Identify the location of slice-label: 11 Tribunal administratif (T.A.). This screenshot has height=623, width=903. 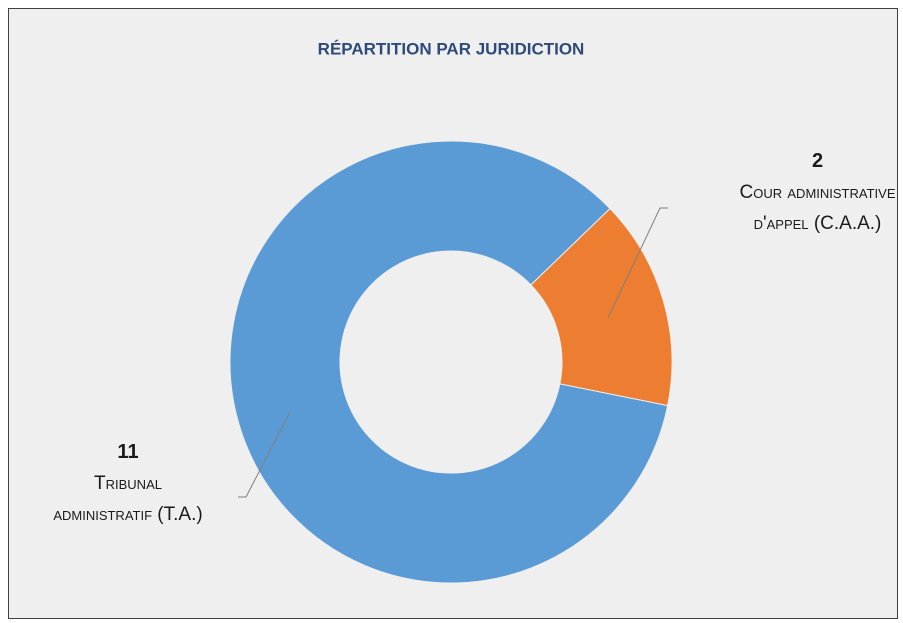
(128, 483).